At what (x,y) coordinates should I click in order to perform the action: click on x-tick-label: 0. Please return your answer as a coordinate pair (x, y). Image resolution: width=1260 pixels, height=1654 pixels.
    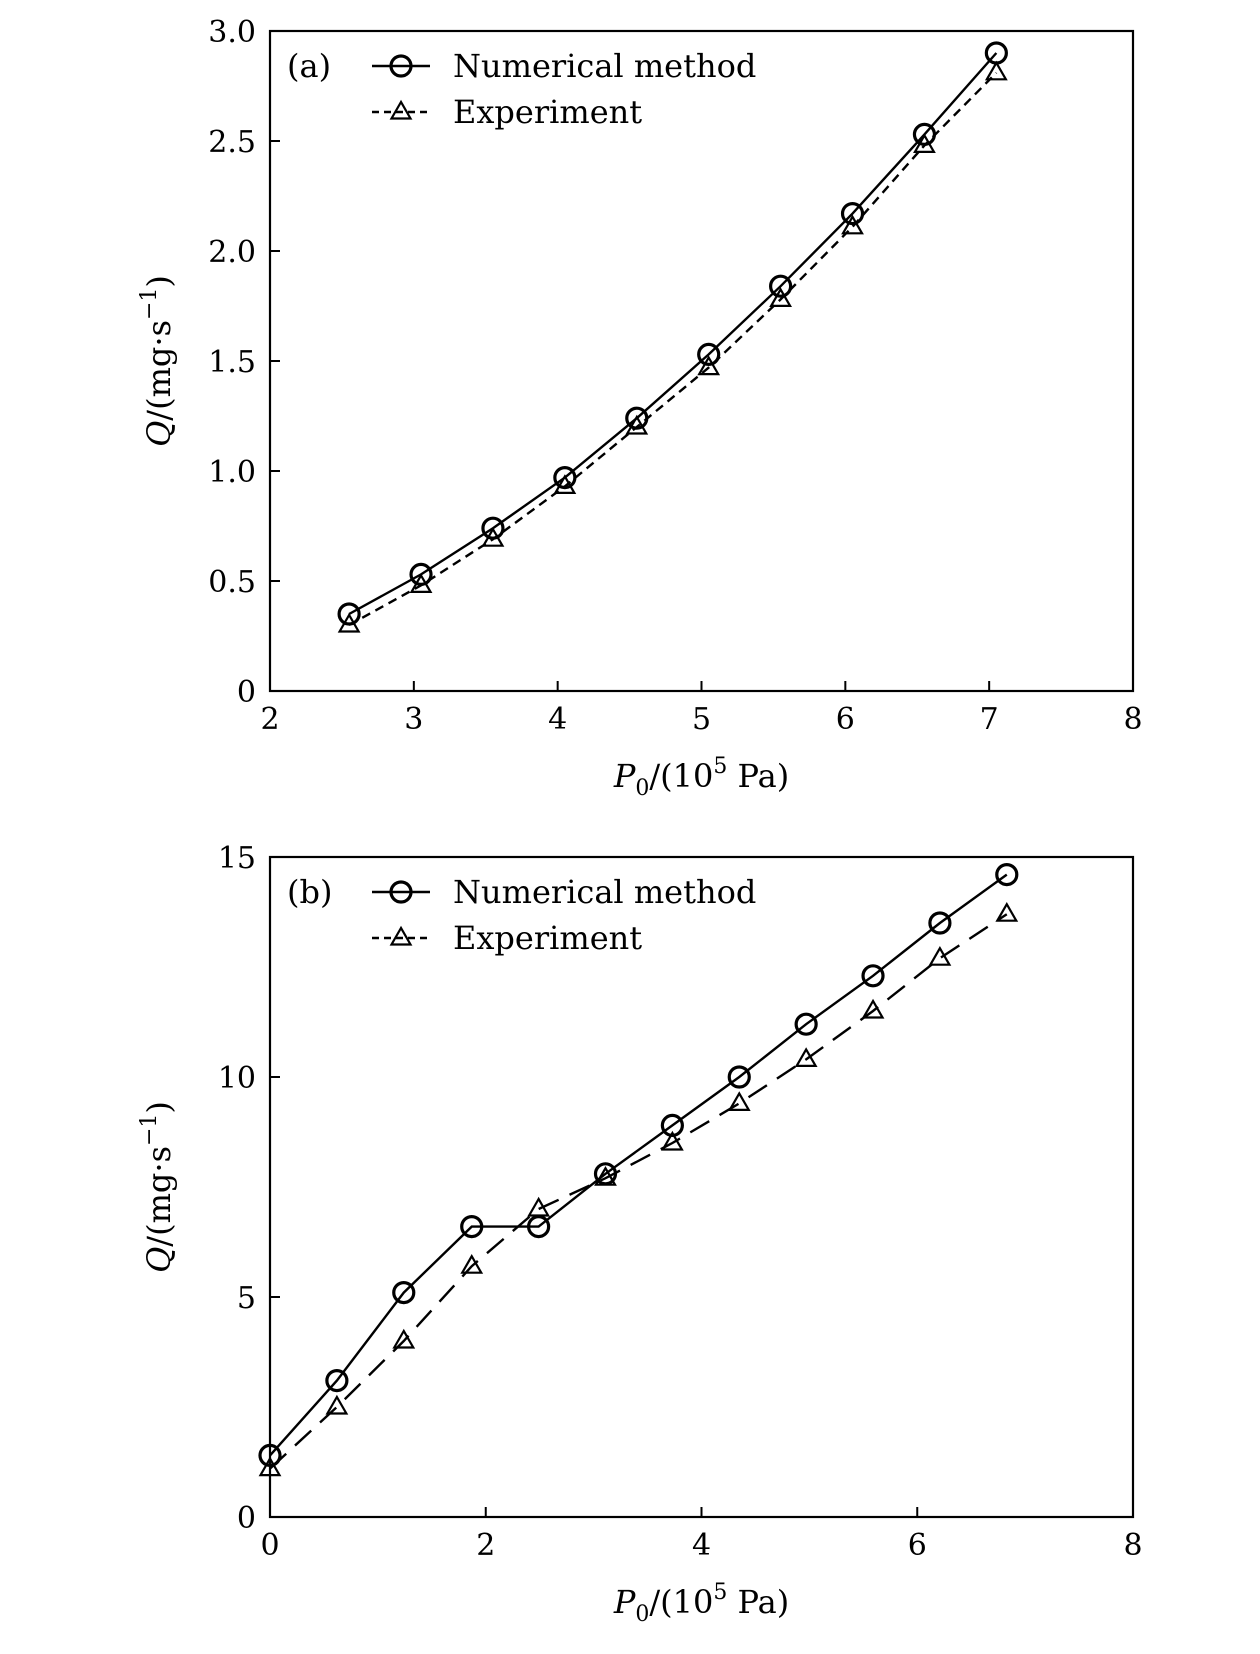
    Looking at the image, I should click on (269, 1545).